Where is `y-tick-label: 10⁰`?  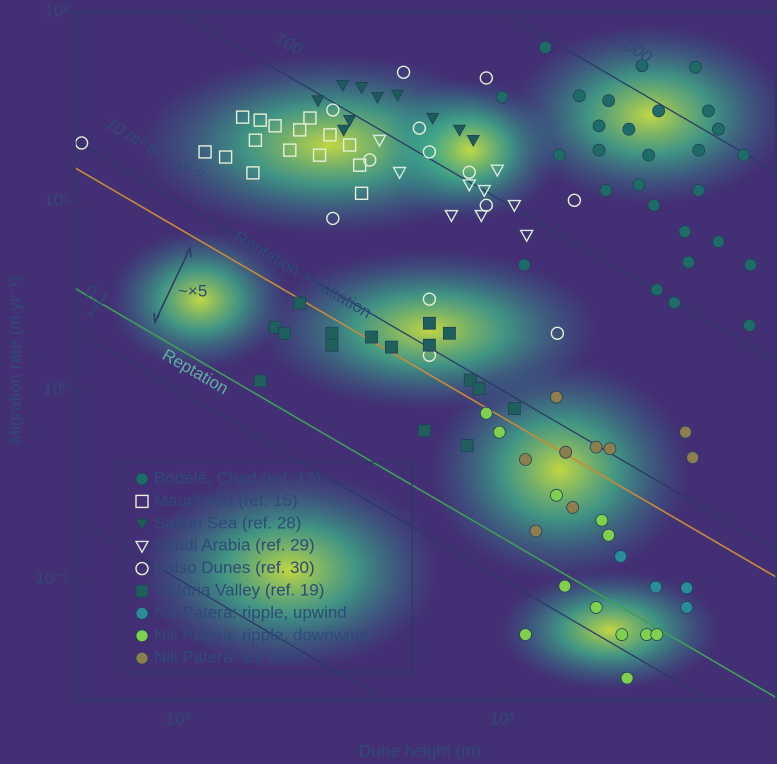
y-tick-label: 10⁰ is located at coordinates (56, 389).